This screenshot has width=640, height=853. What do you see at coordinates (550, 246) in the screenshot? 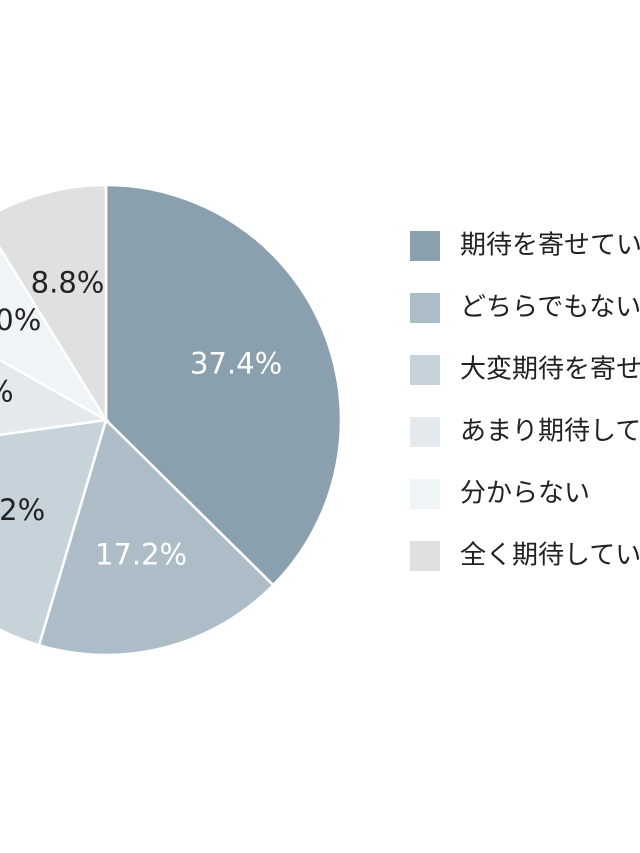
I see `legend-label: 期待を寄せている` at bounding box center [550, 246].